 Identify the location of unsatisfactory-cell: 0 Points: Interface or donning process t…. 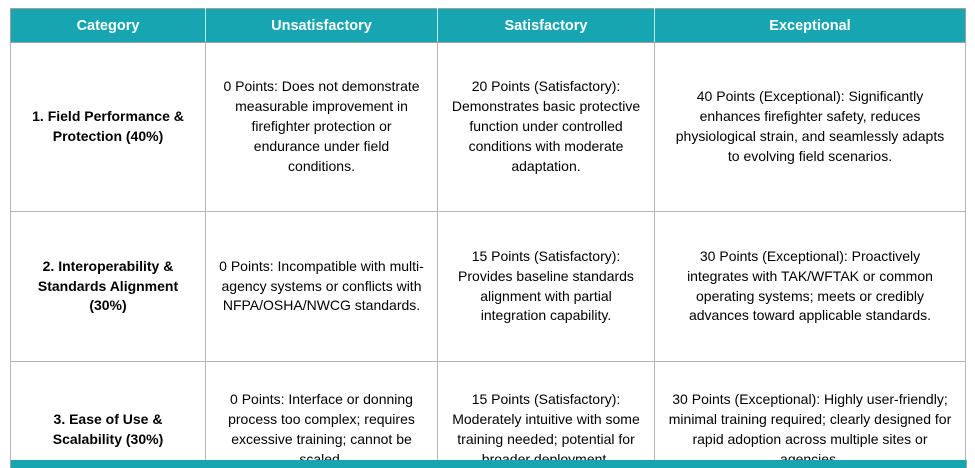
(321, 414).